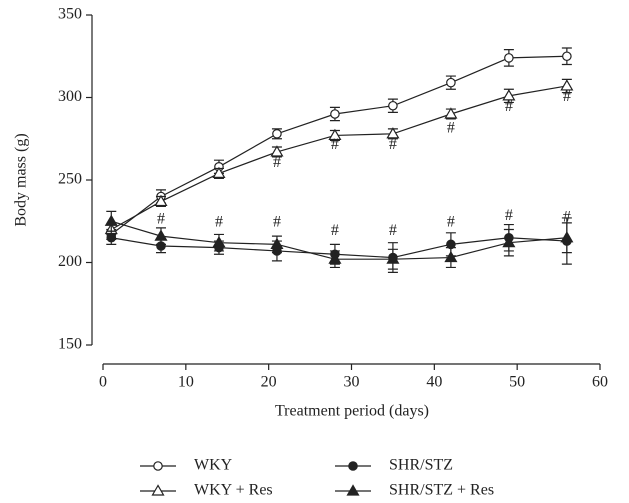 This screenshot has width=629, height=503. Describe the element at coordinates (103, 382) in the screenshot. I see `x-tick-label: 0` at that location.